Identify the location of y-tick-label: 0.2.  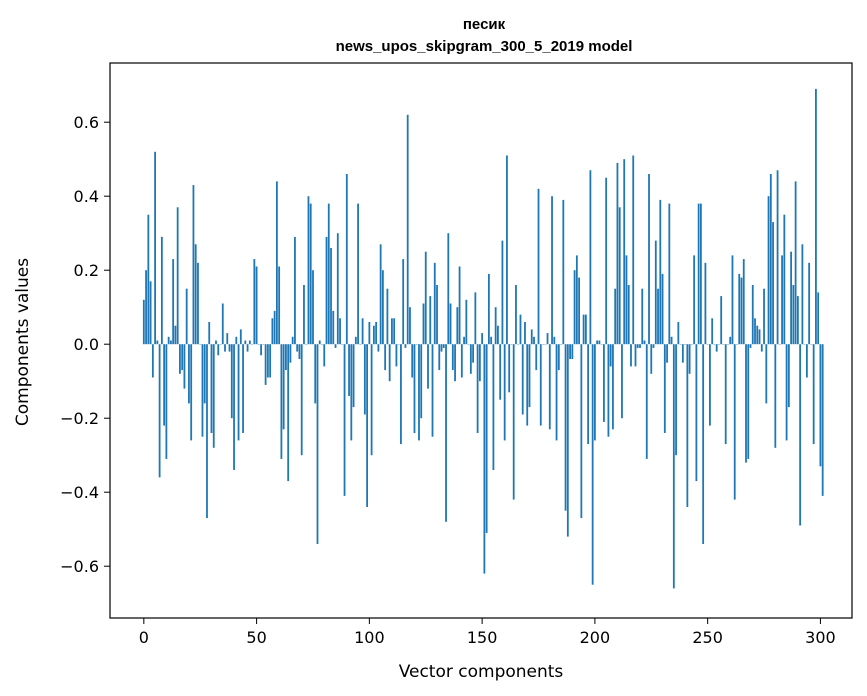
(86, 270).